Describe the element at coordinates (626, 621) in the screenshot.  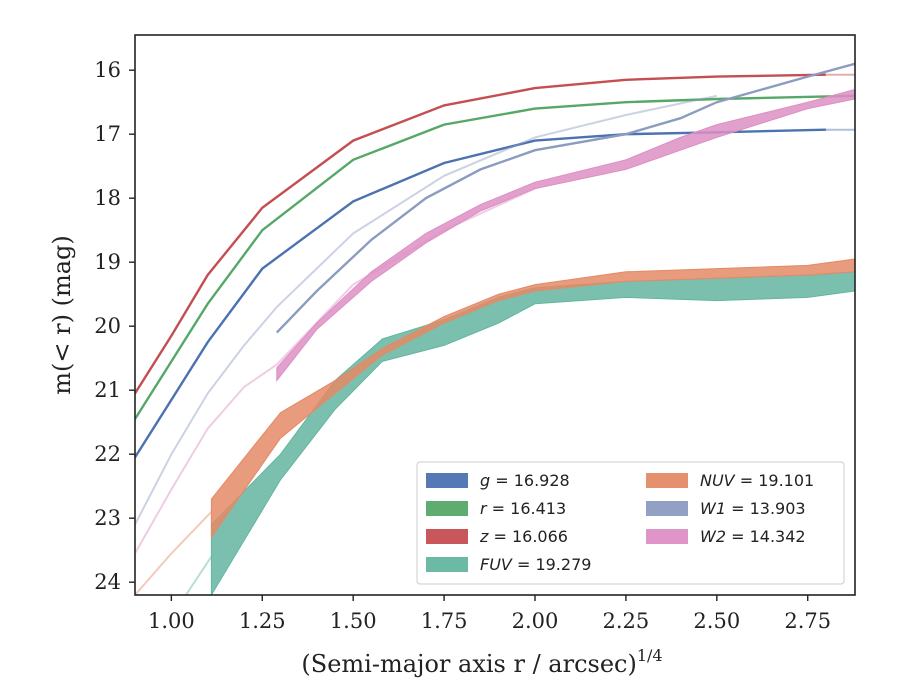
I see `x-tick-label: 2.25` at that location.